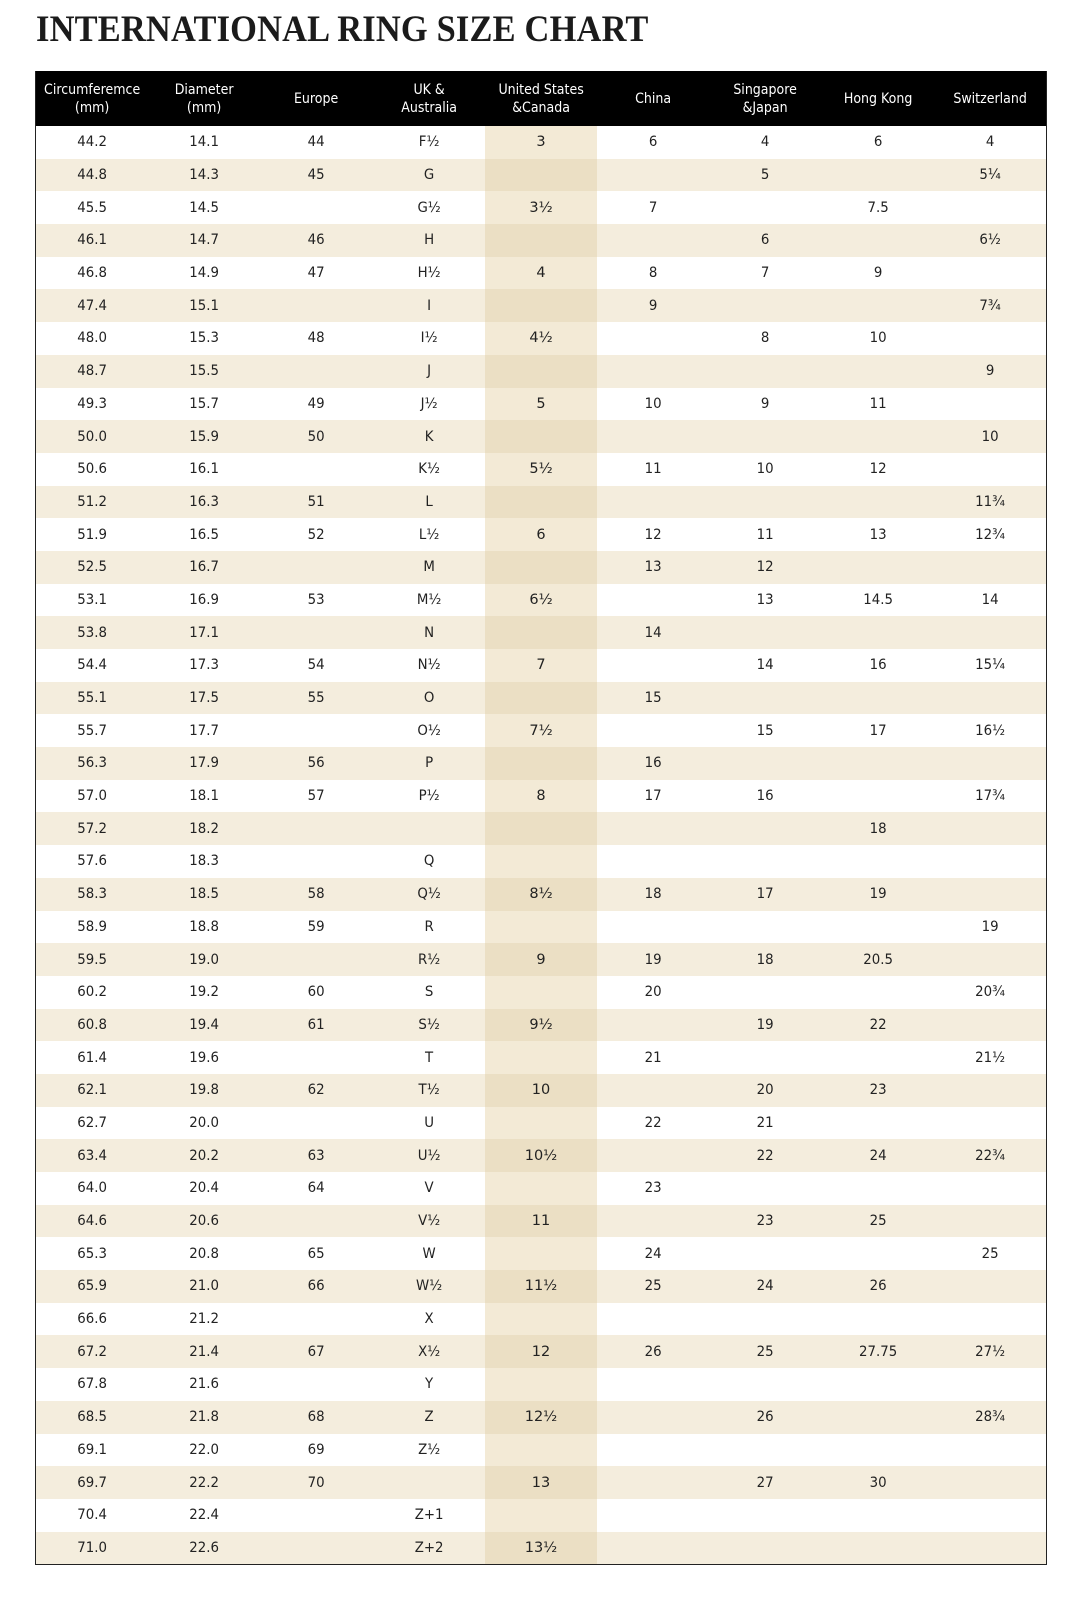  I want to click on cell-us-canada: 3½, so click(541, 208).